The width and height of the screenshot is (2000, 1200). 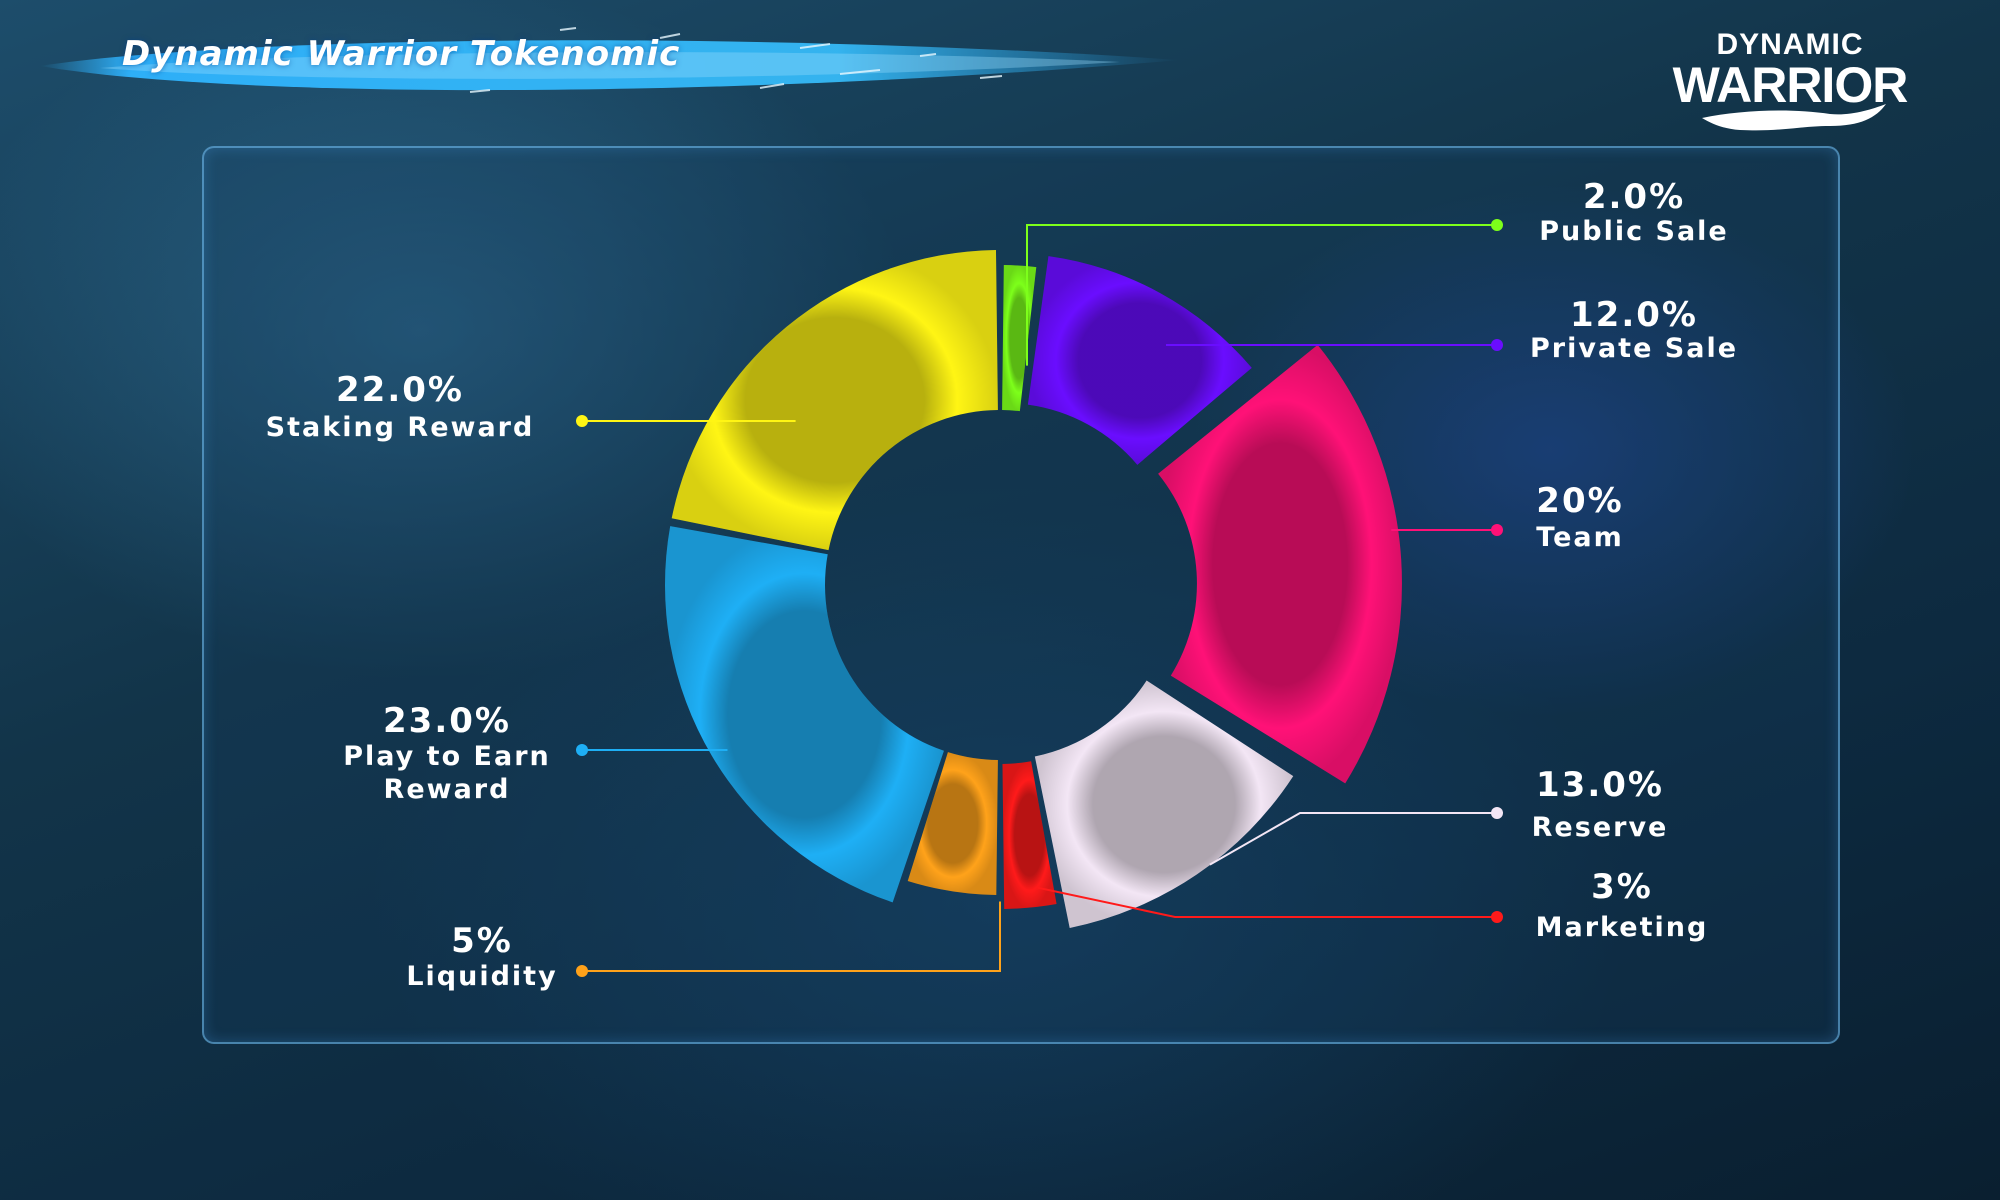 I want to click on category-label-play-to-earn-reward-line-1: Play to Earn, so click(x=447, y=756).